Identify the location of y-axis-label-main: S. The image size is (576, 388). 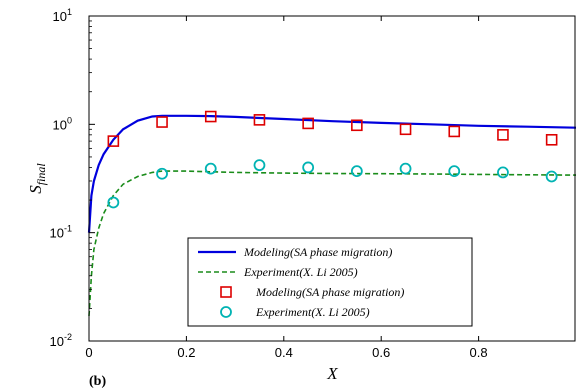
(35, 189).